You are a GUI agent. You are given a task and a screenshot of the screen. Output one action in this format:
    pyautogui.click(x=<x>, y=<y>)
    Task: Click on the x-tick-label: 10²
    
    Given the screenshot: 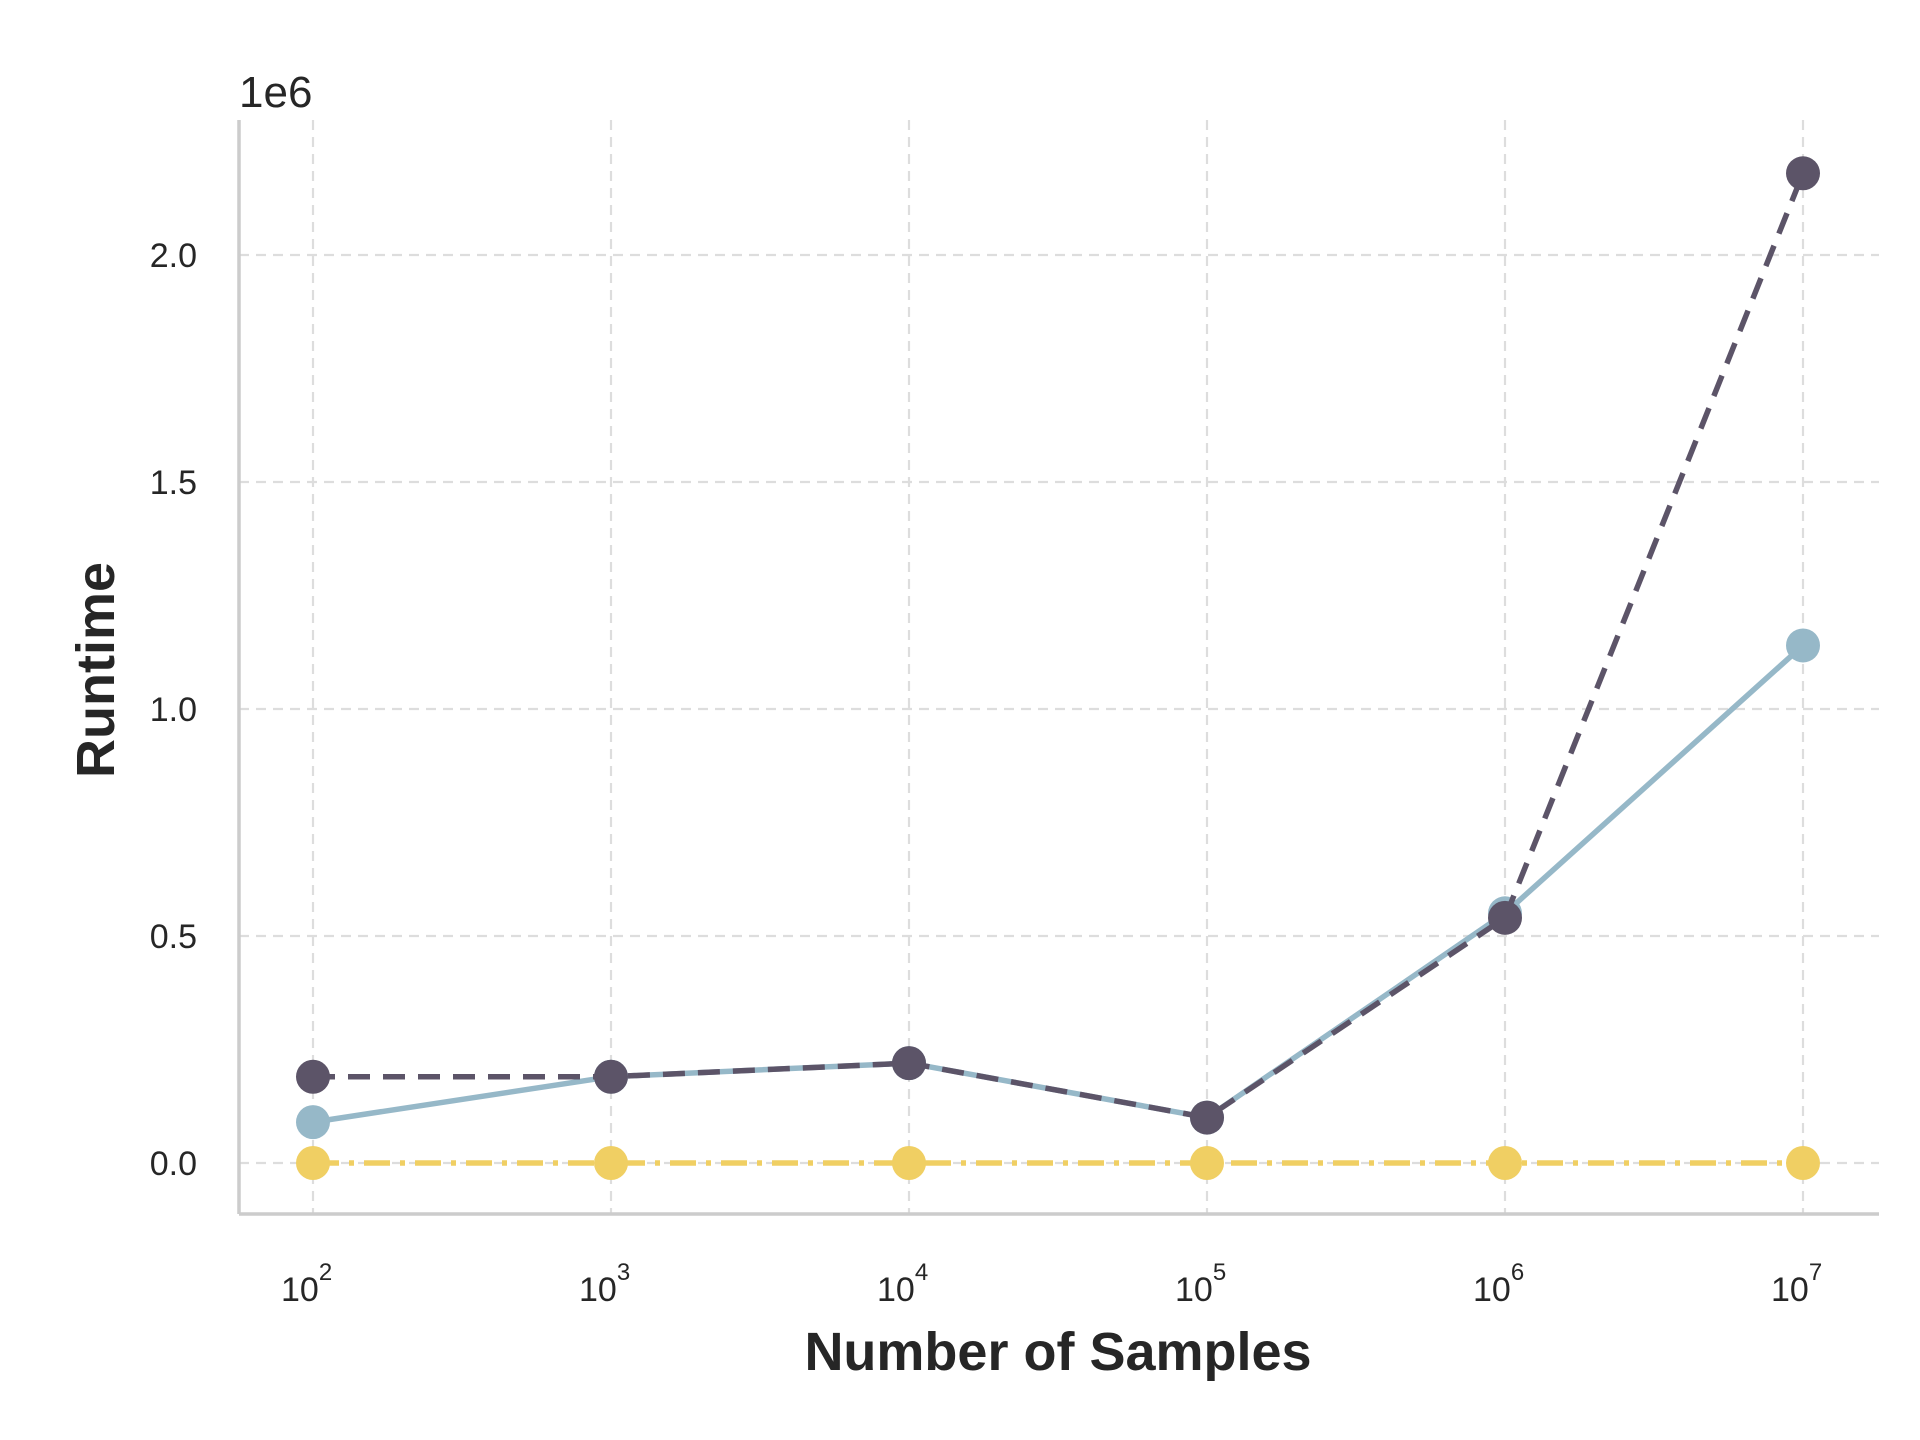 What is the action you would take?
    pyautogui.click(x=306, y=1284)
    